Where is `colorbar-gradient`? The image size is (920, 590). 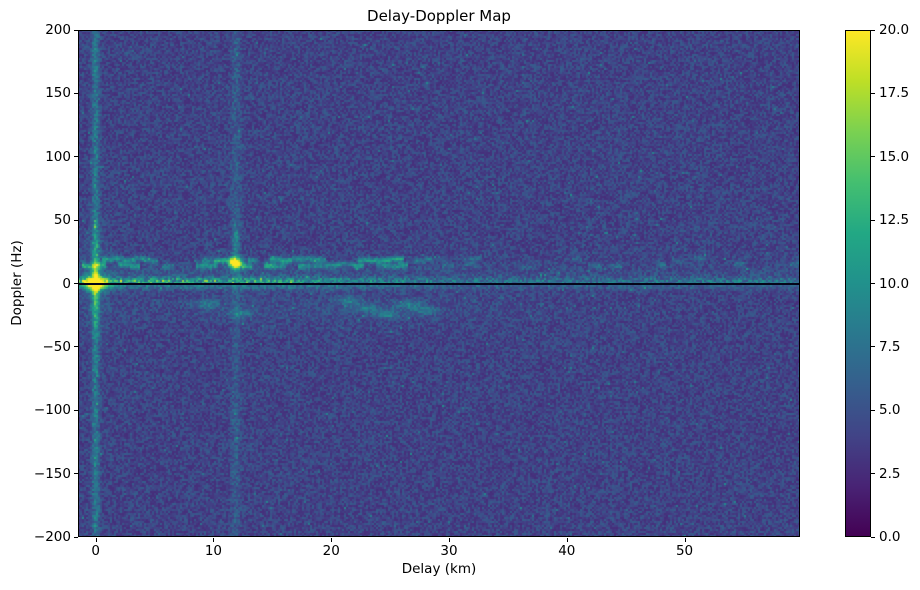
colorbar-gradient is located at coordinates (858, 283).